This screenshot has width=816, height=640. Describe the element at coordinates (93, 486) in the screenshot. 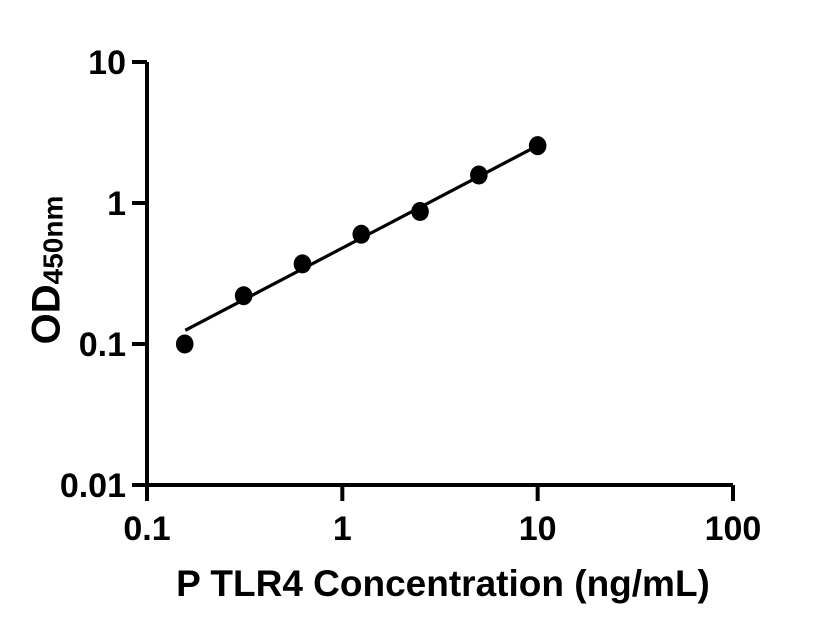

I see `y-tick-label: 0.01` at that location.